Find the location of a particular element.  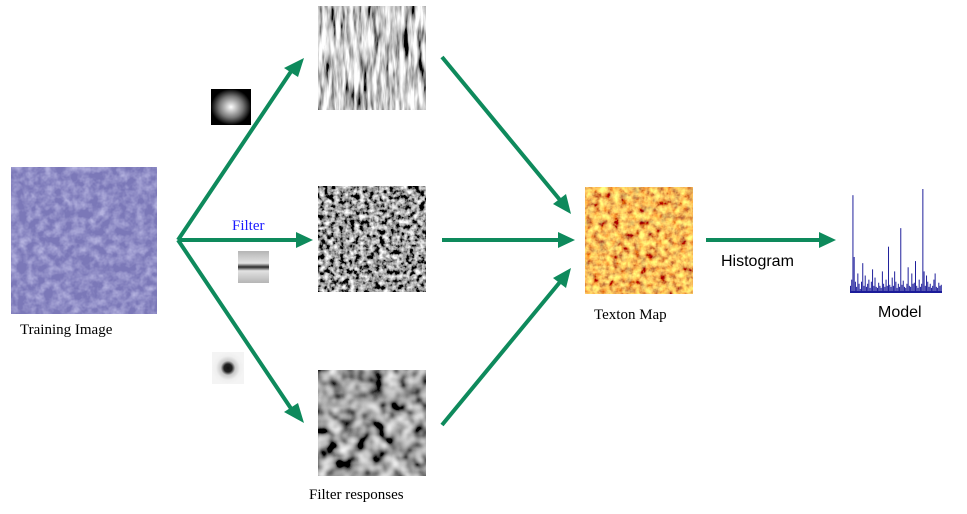

filter-response-top is located at coordinates (372, 58).